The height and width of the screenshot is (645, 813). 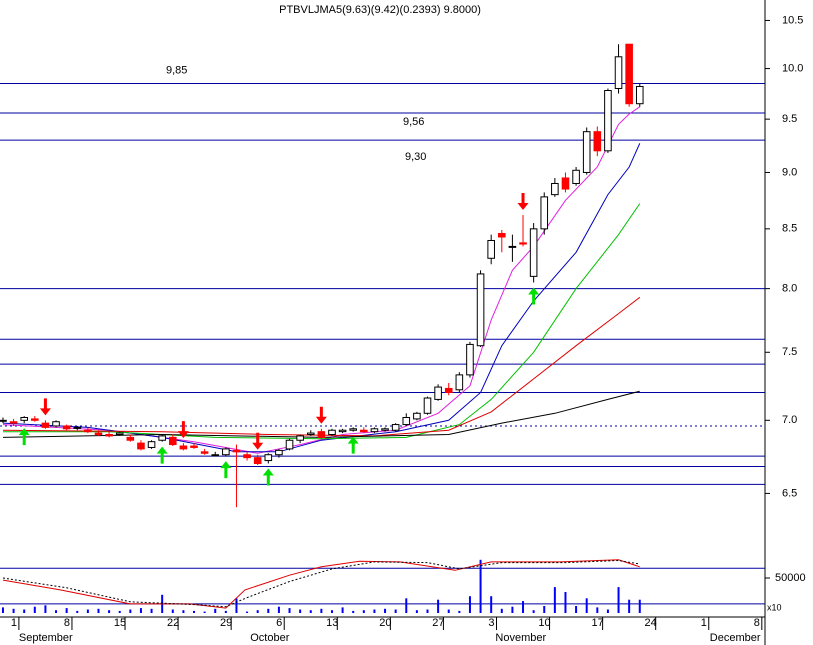 What do you see at coordinates (789, 119) in the screenshot?
I see `y-tick-label: 9.5` at bounding box center [789, 119].